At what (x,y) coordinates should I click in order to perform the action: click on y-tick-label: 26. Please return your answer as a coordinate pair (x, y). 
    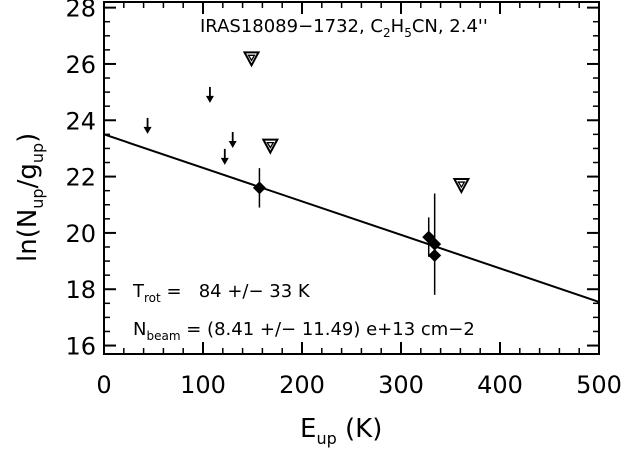
    Looking at the image, I should click on (80, 65).